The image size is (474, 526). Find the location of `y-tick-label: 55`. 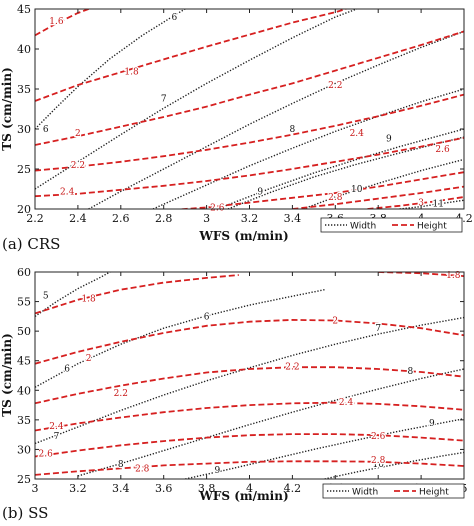

y-tick-label: 55 is located at coordinates (24, 302).